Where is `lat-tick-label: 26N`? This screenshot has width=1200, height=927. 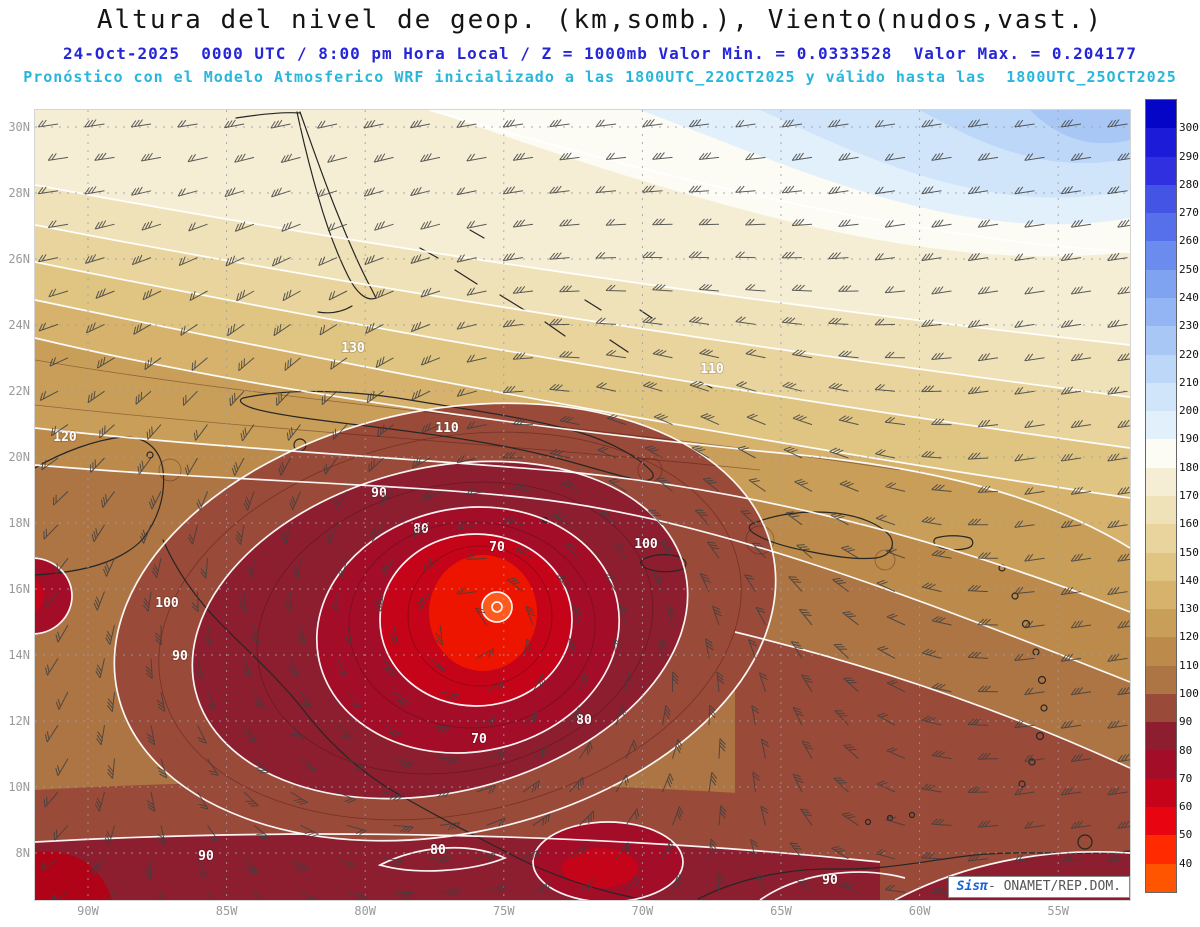
lat-tick-label: 26N is located at coordinates (19, 259).